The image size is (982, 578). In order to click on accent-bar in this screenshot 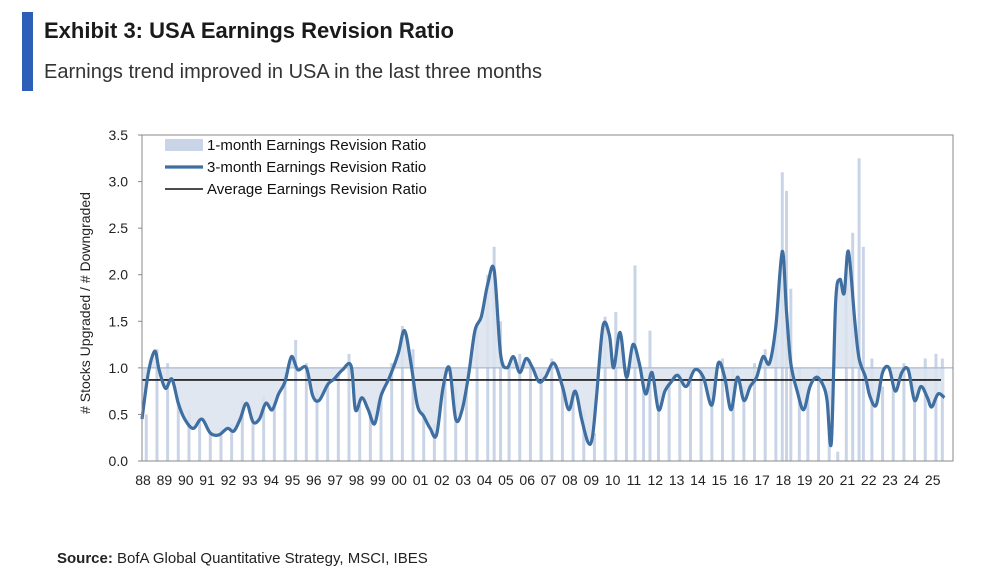, I will do `click(27, 51)`.